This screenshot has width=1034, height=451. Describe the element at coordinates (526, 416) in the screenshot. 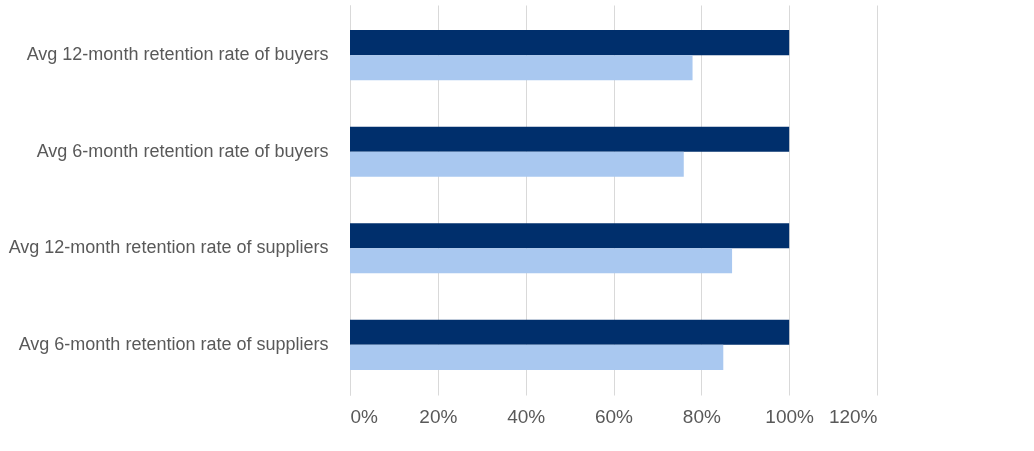

I see `x-tick-label: 40%` at that location.